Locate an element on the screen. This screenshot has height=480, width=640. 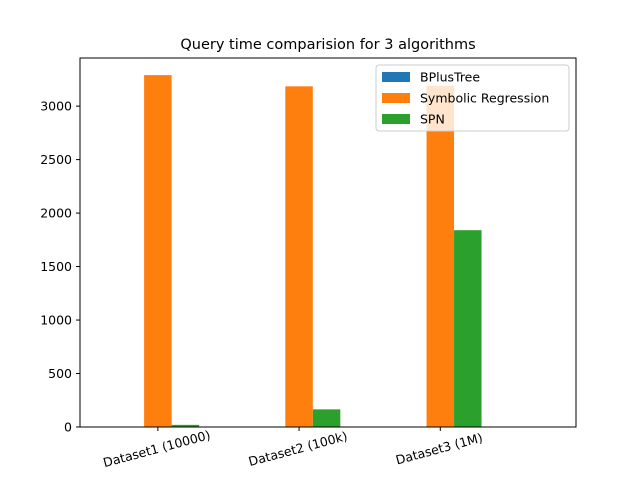
legend-label: SPN is located at coordinates (432, 119).